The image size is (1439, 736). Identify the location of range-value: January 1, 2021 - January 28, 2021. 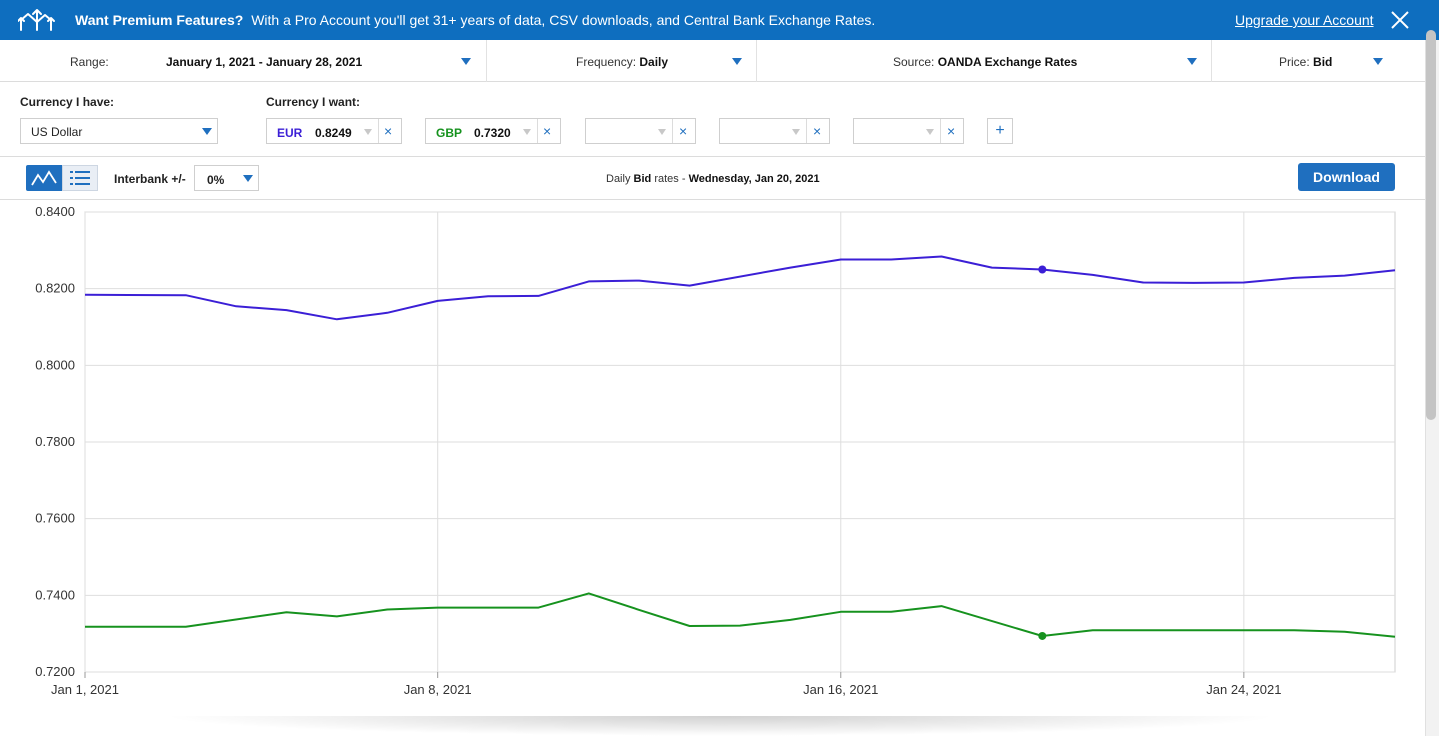
(264, 62).